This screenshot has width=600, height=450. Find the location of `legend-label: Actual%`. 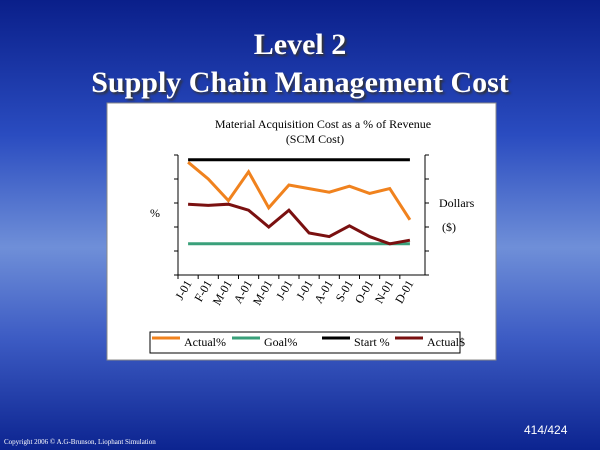

legend-label: Actual% is located at coordinates (205, 342).